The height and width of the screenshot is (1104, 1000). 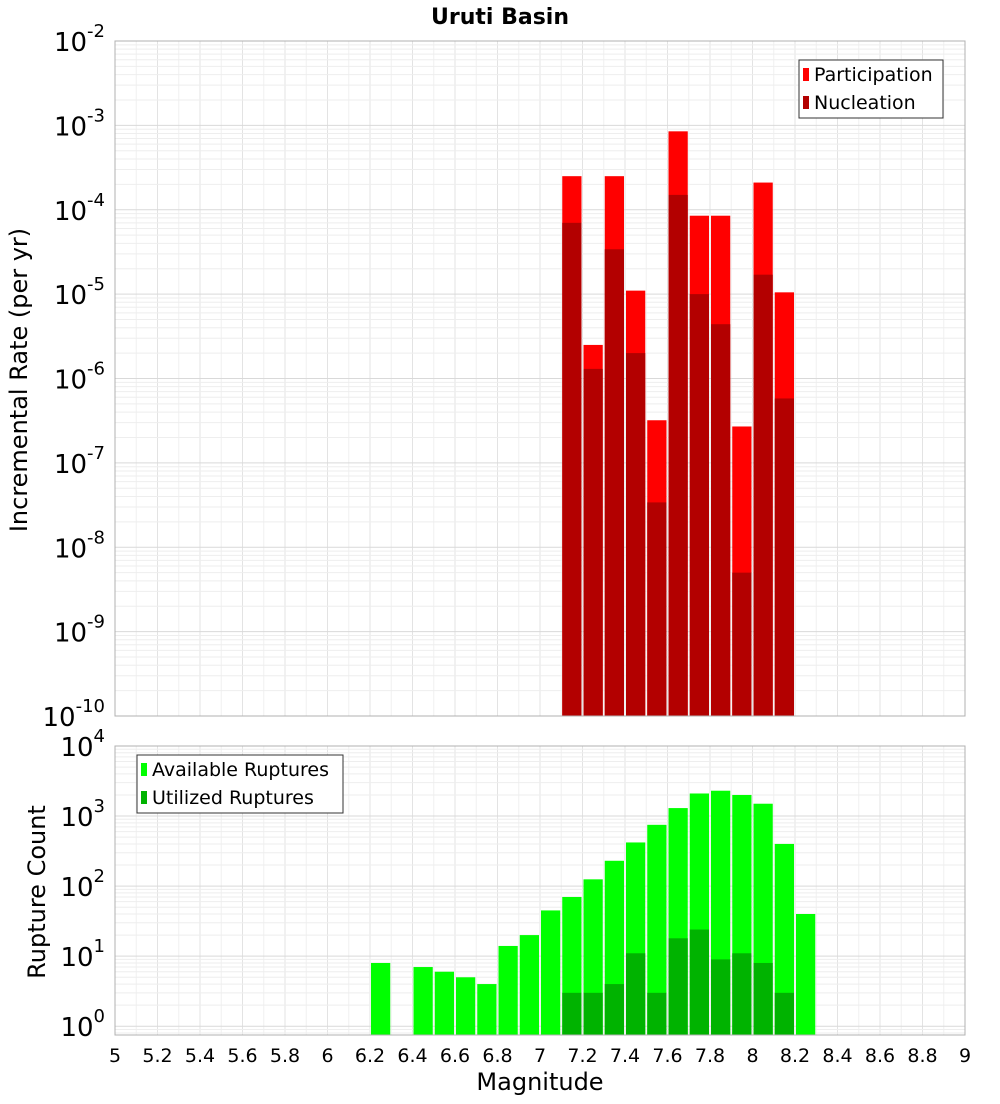 What do you see at coordinates (285, 1056) in the screenshot?
I see `x-tick-label: 5.8` at bounding box center [285, 1056].